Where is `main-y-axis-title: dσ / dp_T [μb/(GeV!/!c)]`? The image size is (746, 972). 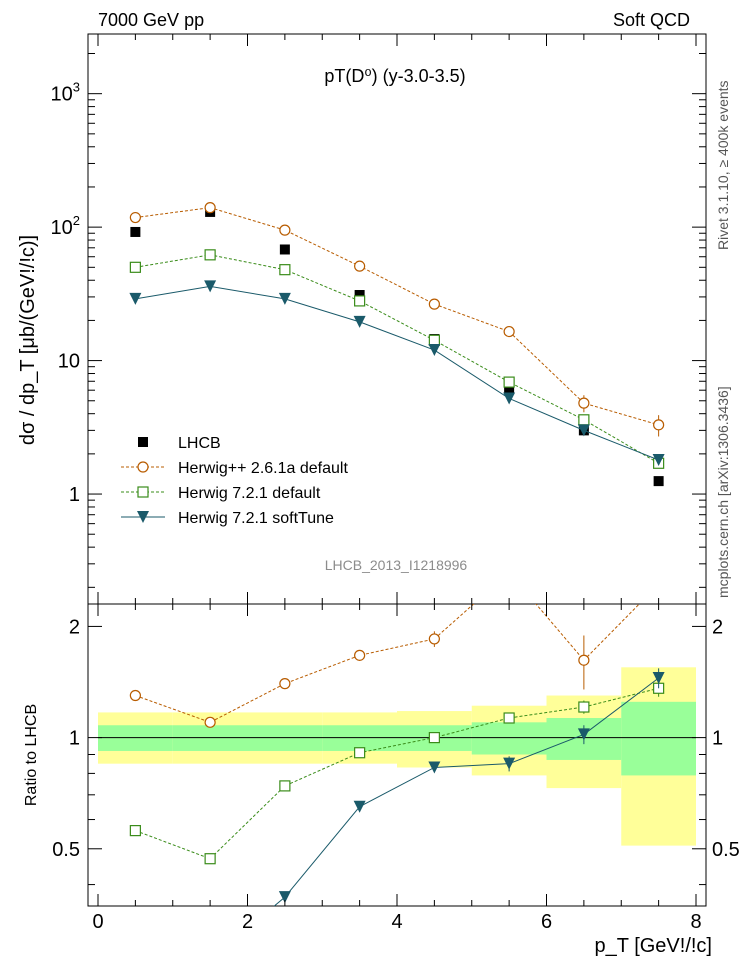 main-y-axis-title: dσ / dp_T [μb/(GeV!/!c)] is located at coordinates (28, 340).